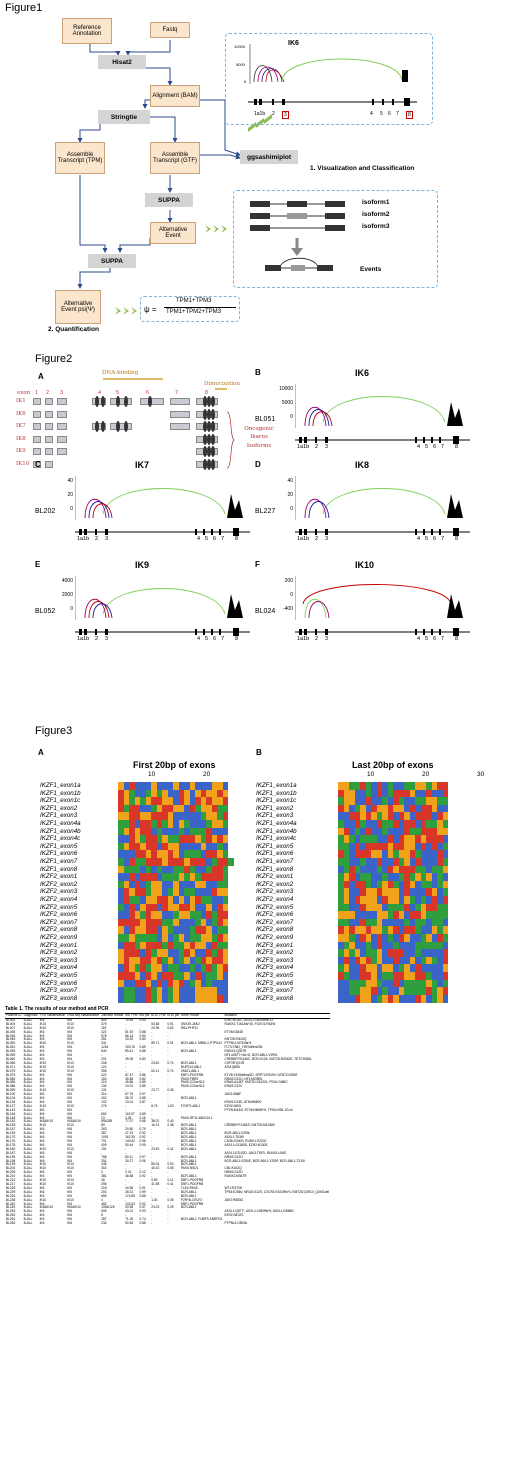 This screenshot has height=1481, width=520. I want to click on suppa-box-1: SUPPA, so click(169, 200).